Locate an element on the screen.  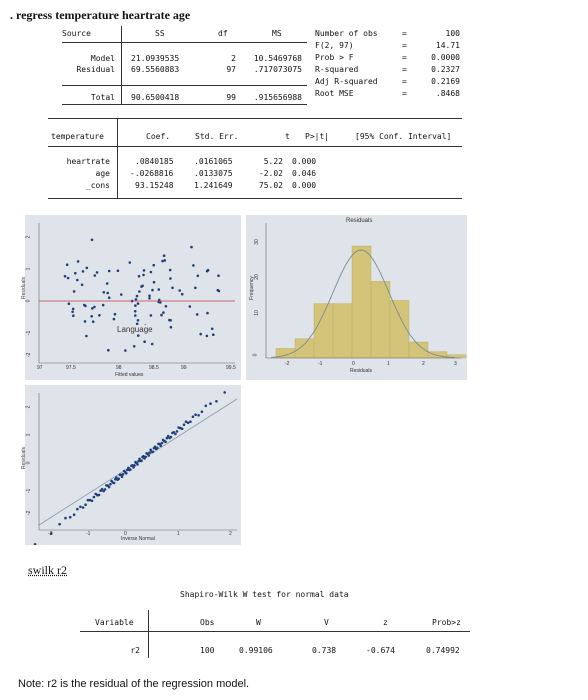
tick-label: -1 is located at coordinates (88, 534).